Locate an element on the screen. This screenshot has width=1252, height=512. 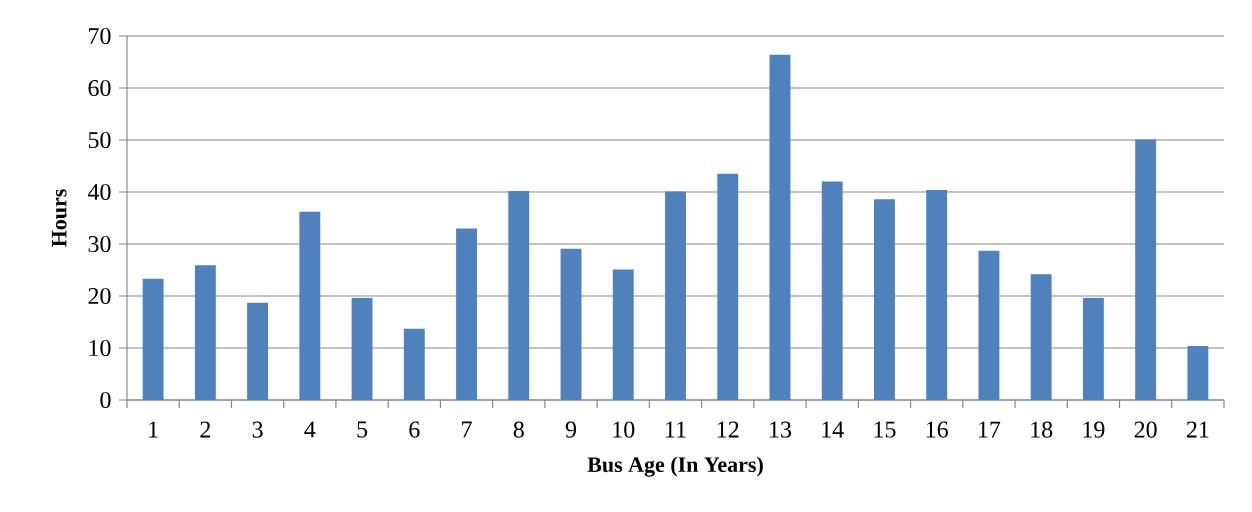
x-tick-label: 21 is located at coordinates (1197, 429).